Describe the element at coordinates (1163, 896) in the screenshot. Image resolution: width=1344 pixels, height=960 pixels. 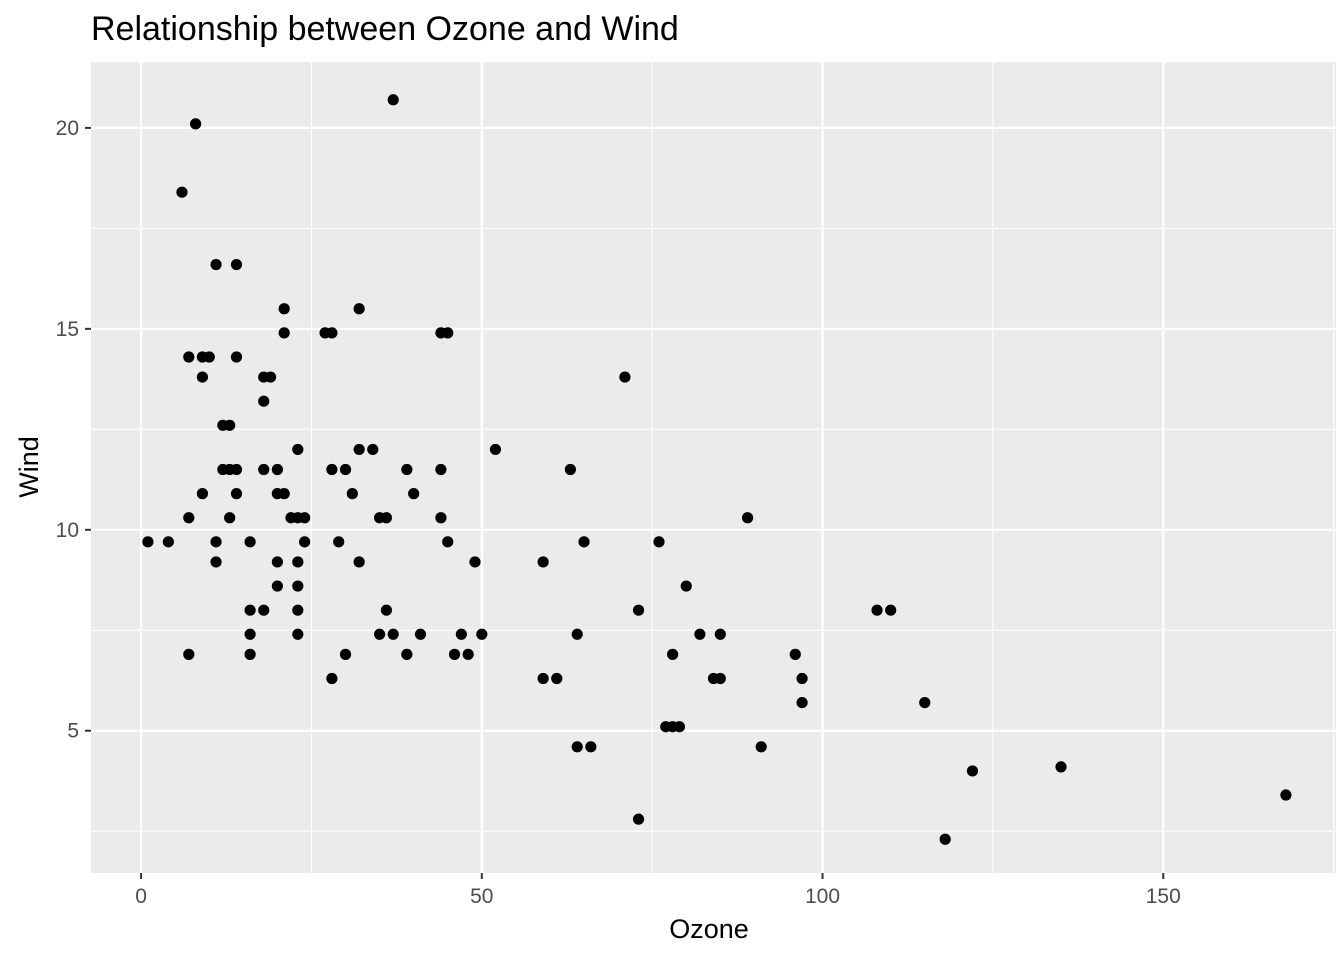
I see `x-tick-label: 150` at that location.